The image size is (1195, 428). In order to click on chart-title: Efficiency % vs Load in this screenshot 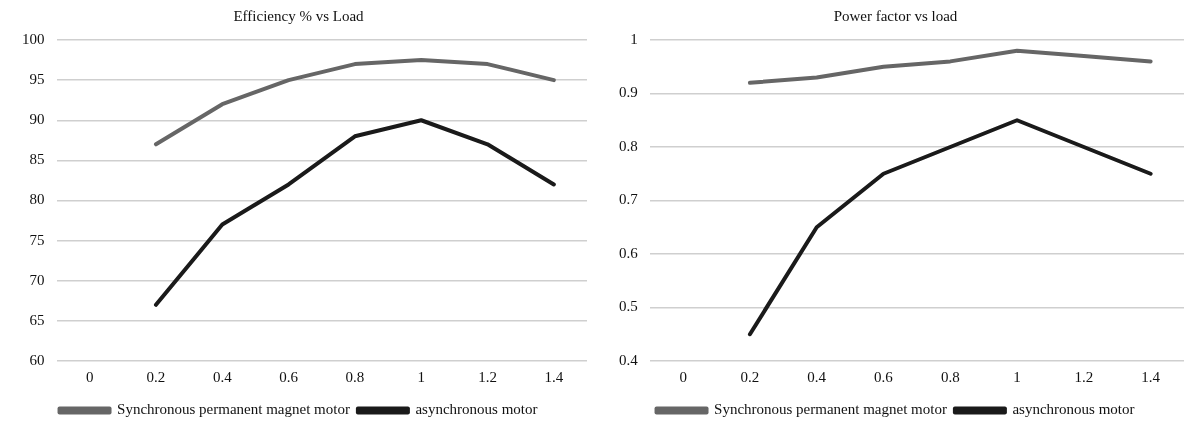, I will do `click(299, 15)`.